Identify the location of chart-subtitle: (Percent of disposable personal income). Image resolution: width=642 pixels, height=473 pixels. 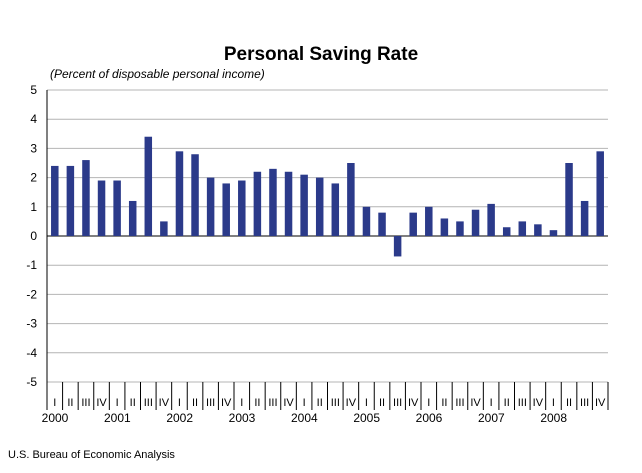
(157, 74).